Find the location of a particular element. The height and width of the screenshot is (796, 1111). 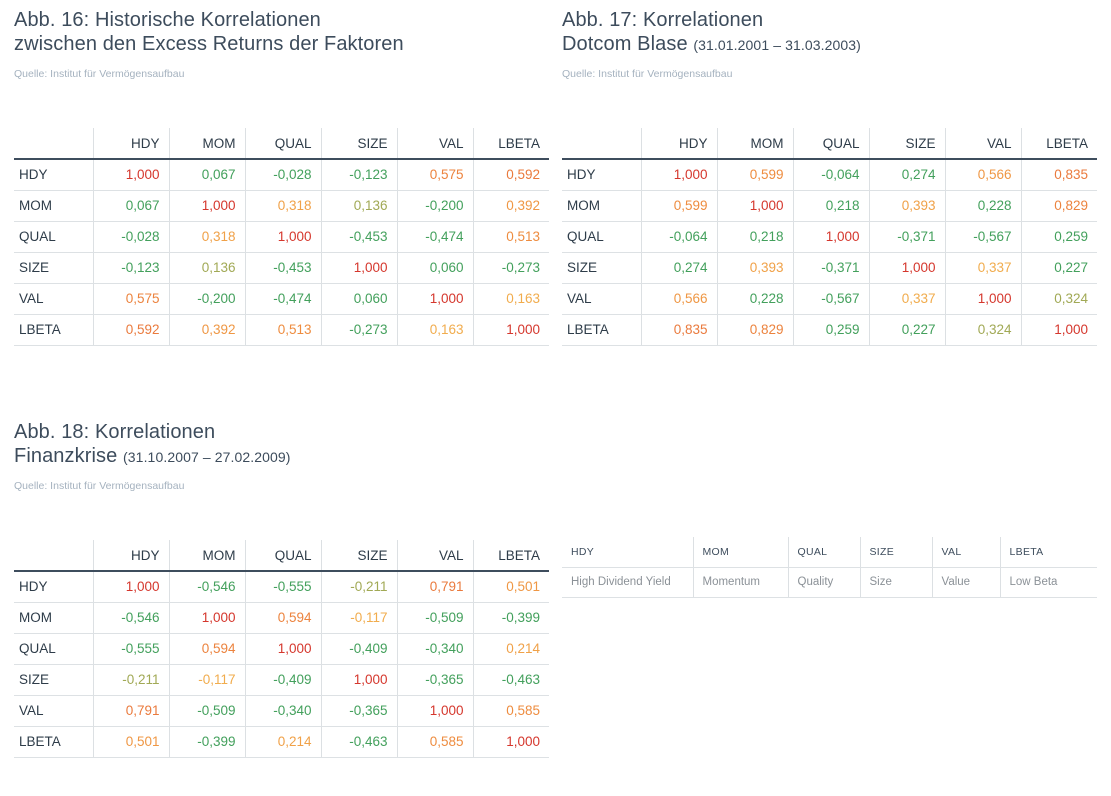

matrix-row-qual: QUAL -0,064 0,218 1,000 -0,371 -0,567 0,259 is located at coordinates (829, 237).